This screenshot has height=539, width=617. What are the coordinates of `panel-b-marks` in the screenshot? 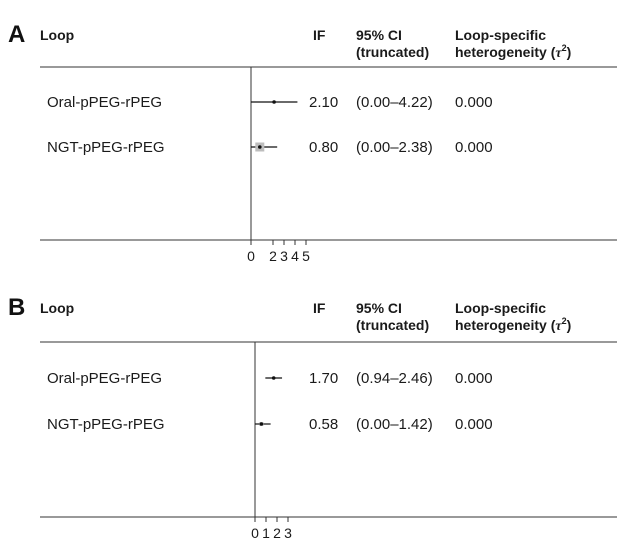 It's located at (269, 401).